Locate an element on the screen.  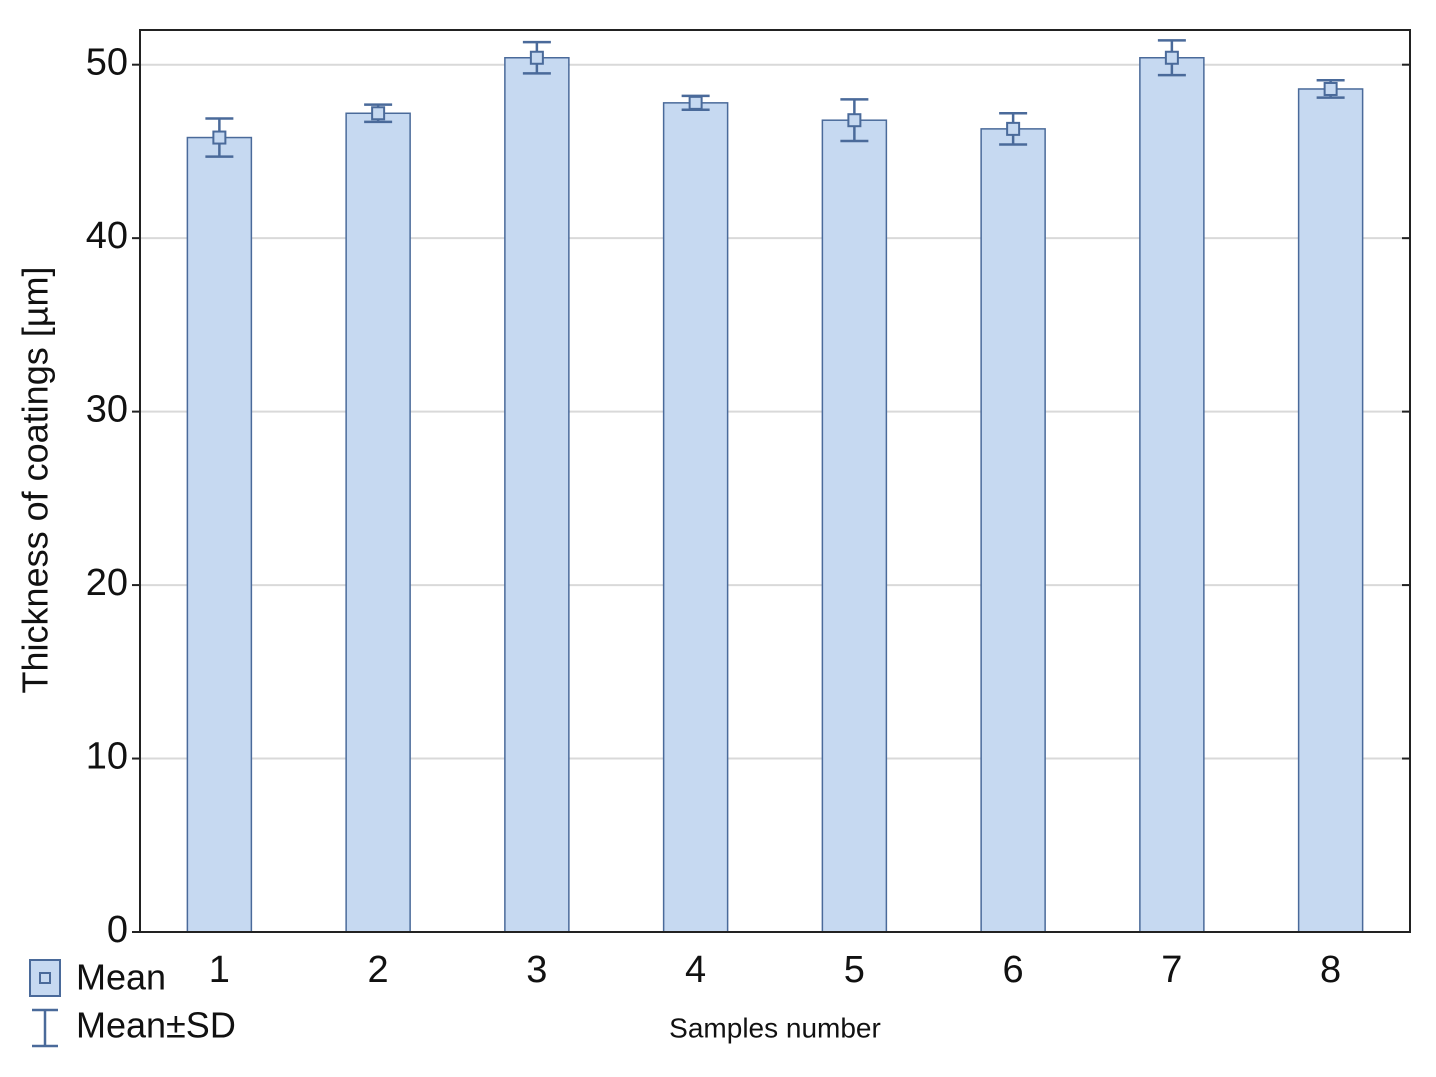
x-tick-label: 4 is located at coordinates (695, 970).